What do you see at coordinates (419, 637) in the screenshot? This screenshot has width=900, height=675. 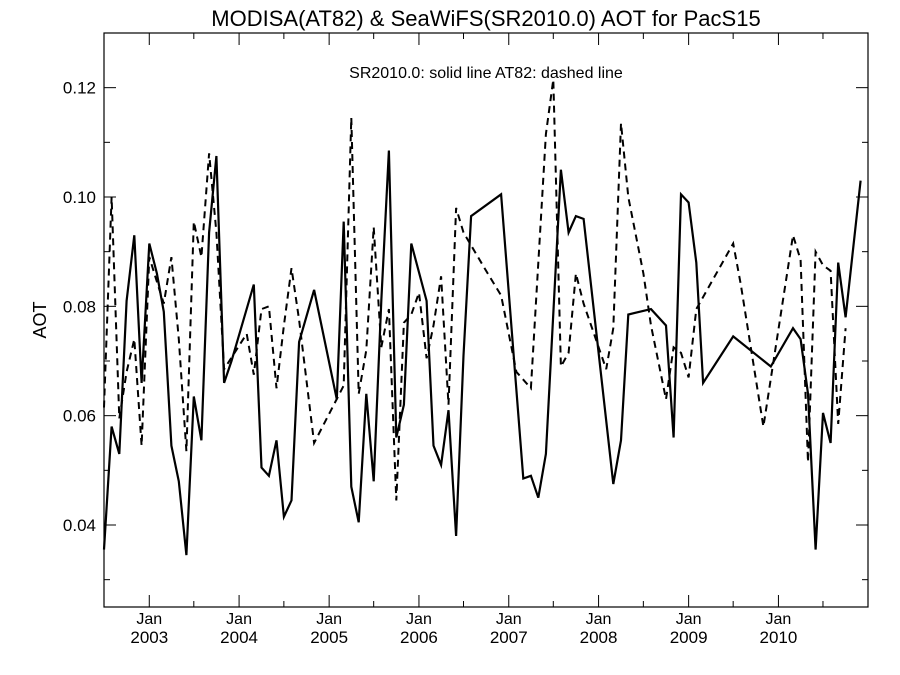 I see `x-tick-year-label: 2006` at bounding box center [419, 637].